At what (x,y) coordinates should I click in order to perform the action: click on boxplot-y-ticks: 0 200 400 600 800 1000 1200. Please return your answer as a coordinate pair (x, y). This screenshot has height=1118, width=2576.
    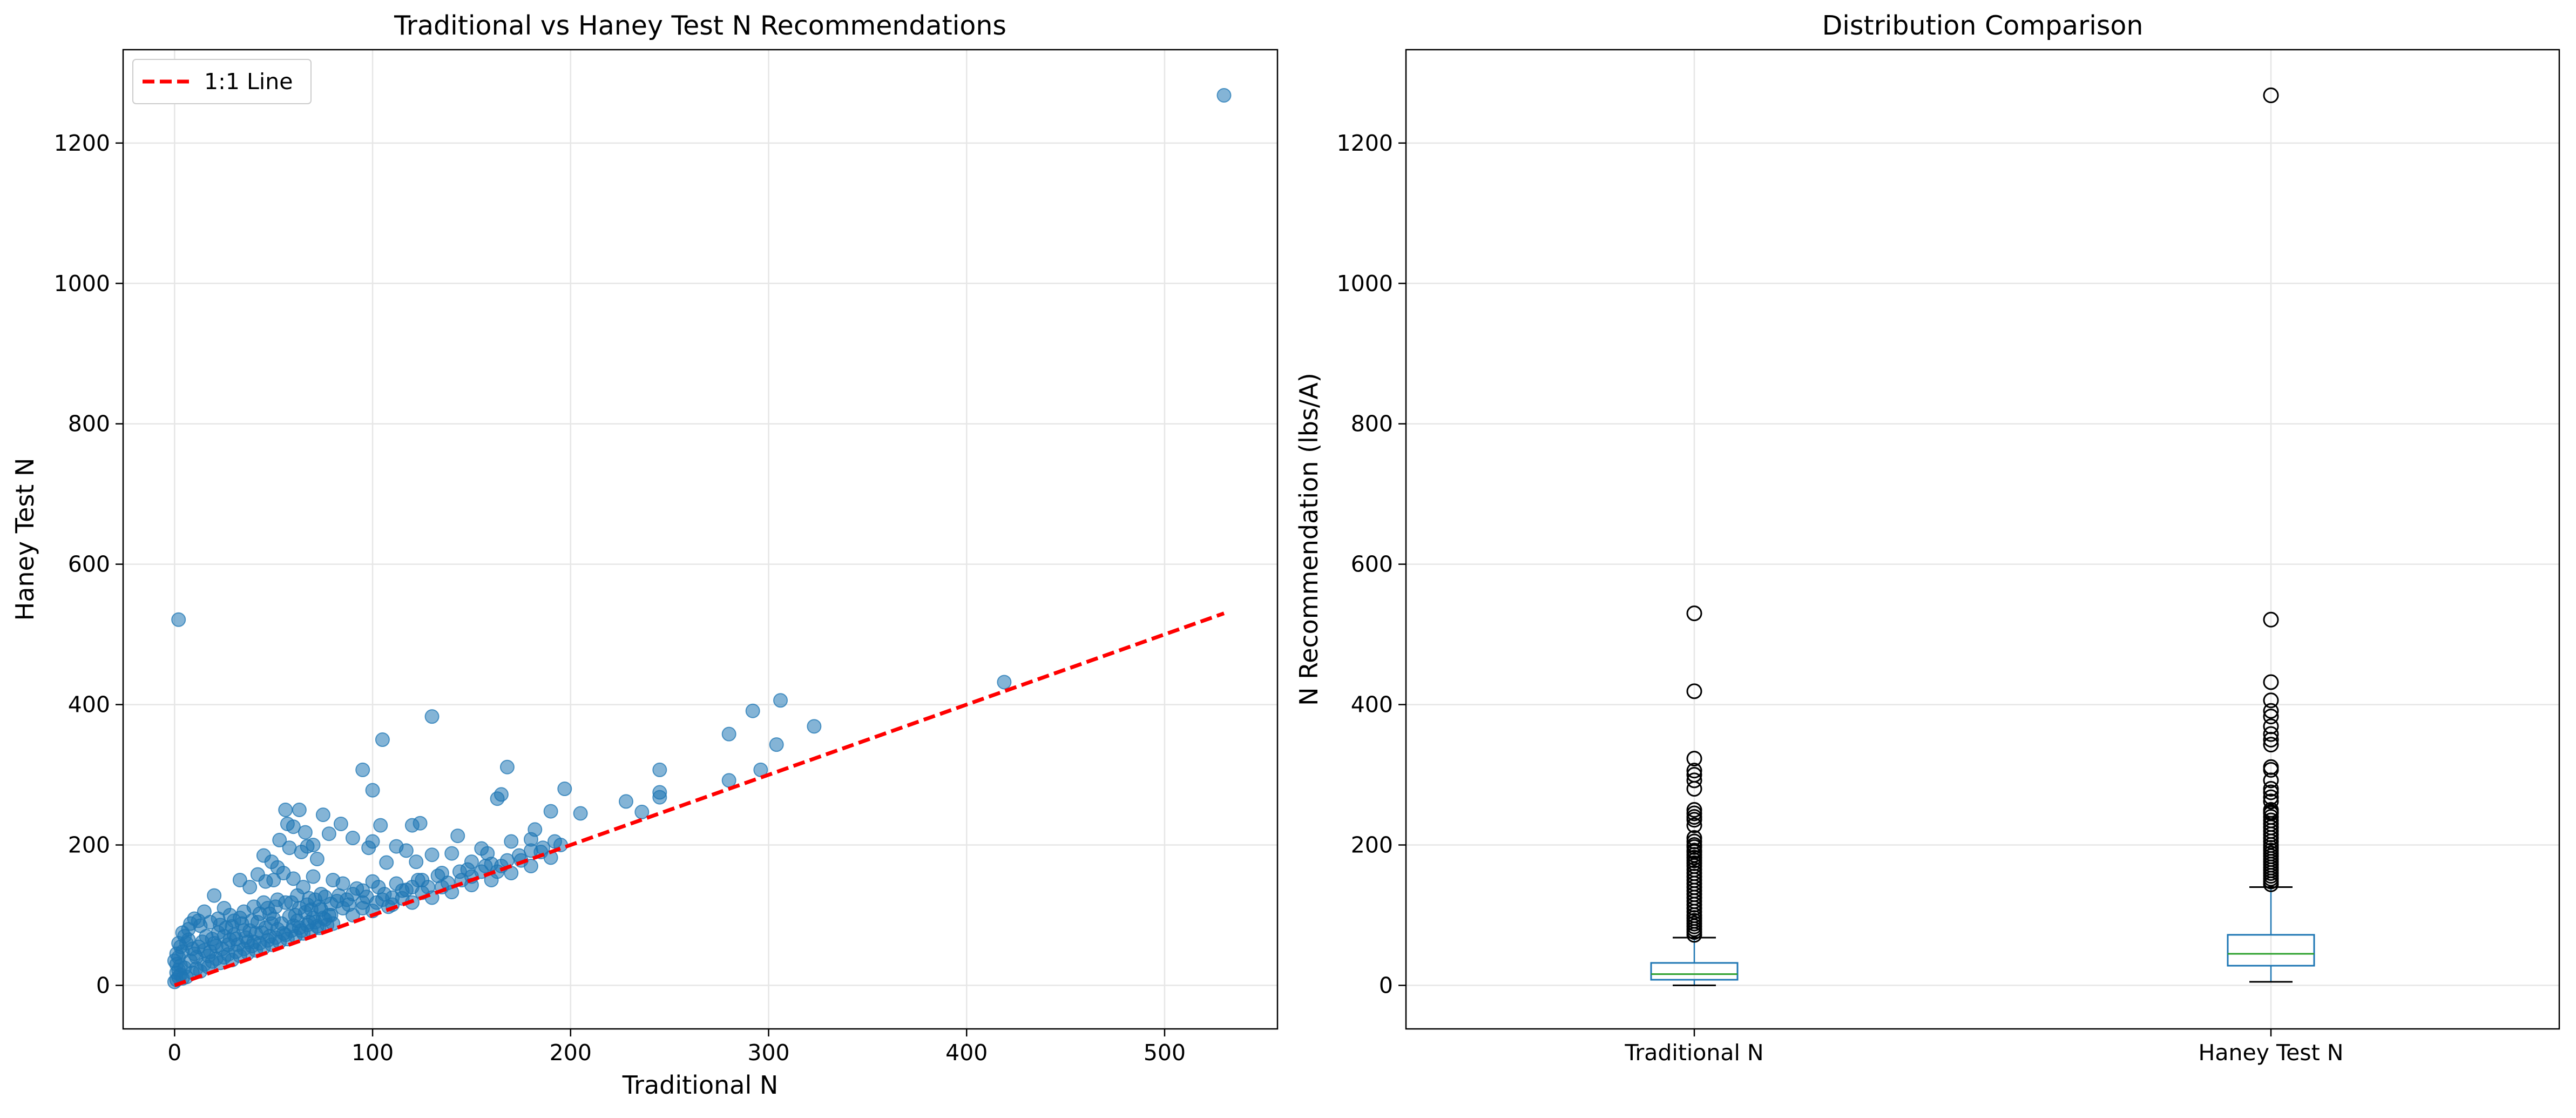
    Looking at the image, I should click on (1372, 564).